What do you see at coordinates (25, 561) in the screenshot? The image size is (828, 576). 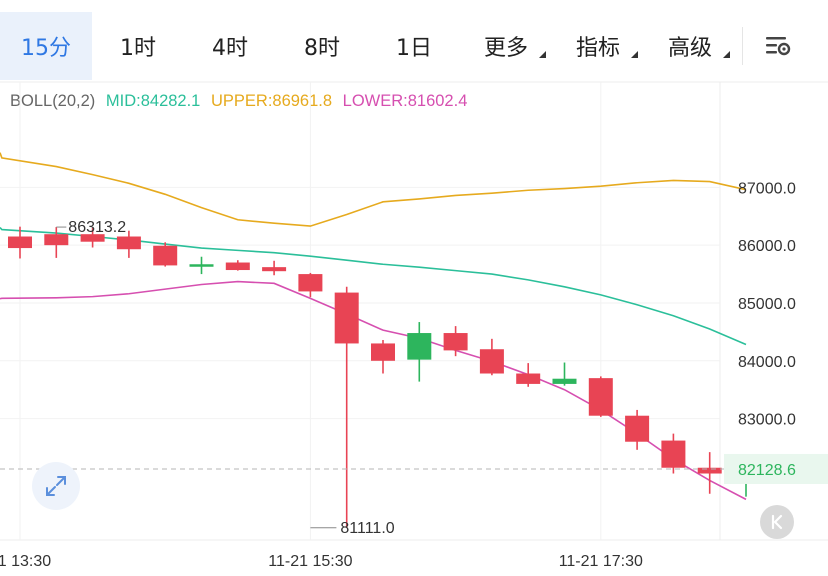 I see `x-tick-label: 21 13:30` at bounding box center [25, 561].